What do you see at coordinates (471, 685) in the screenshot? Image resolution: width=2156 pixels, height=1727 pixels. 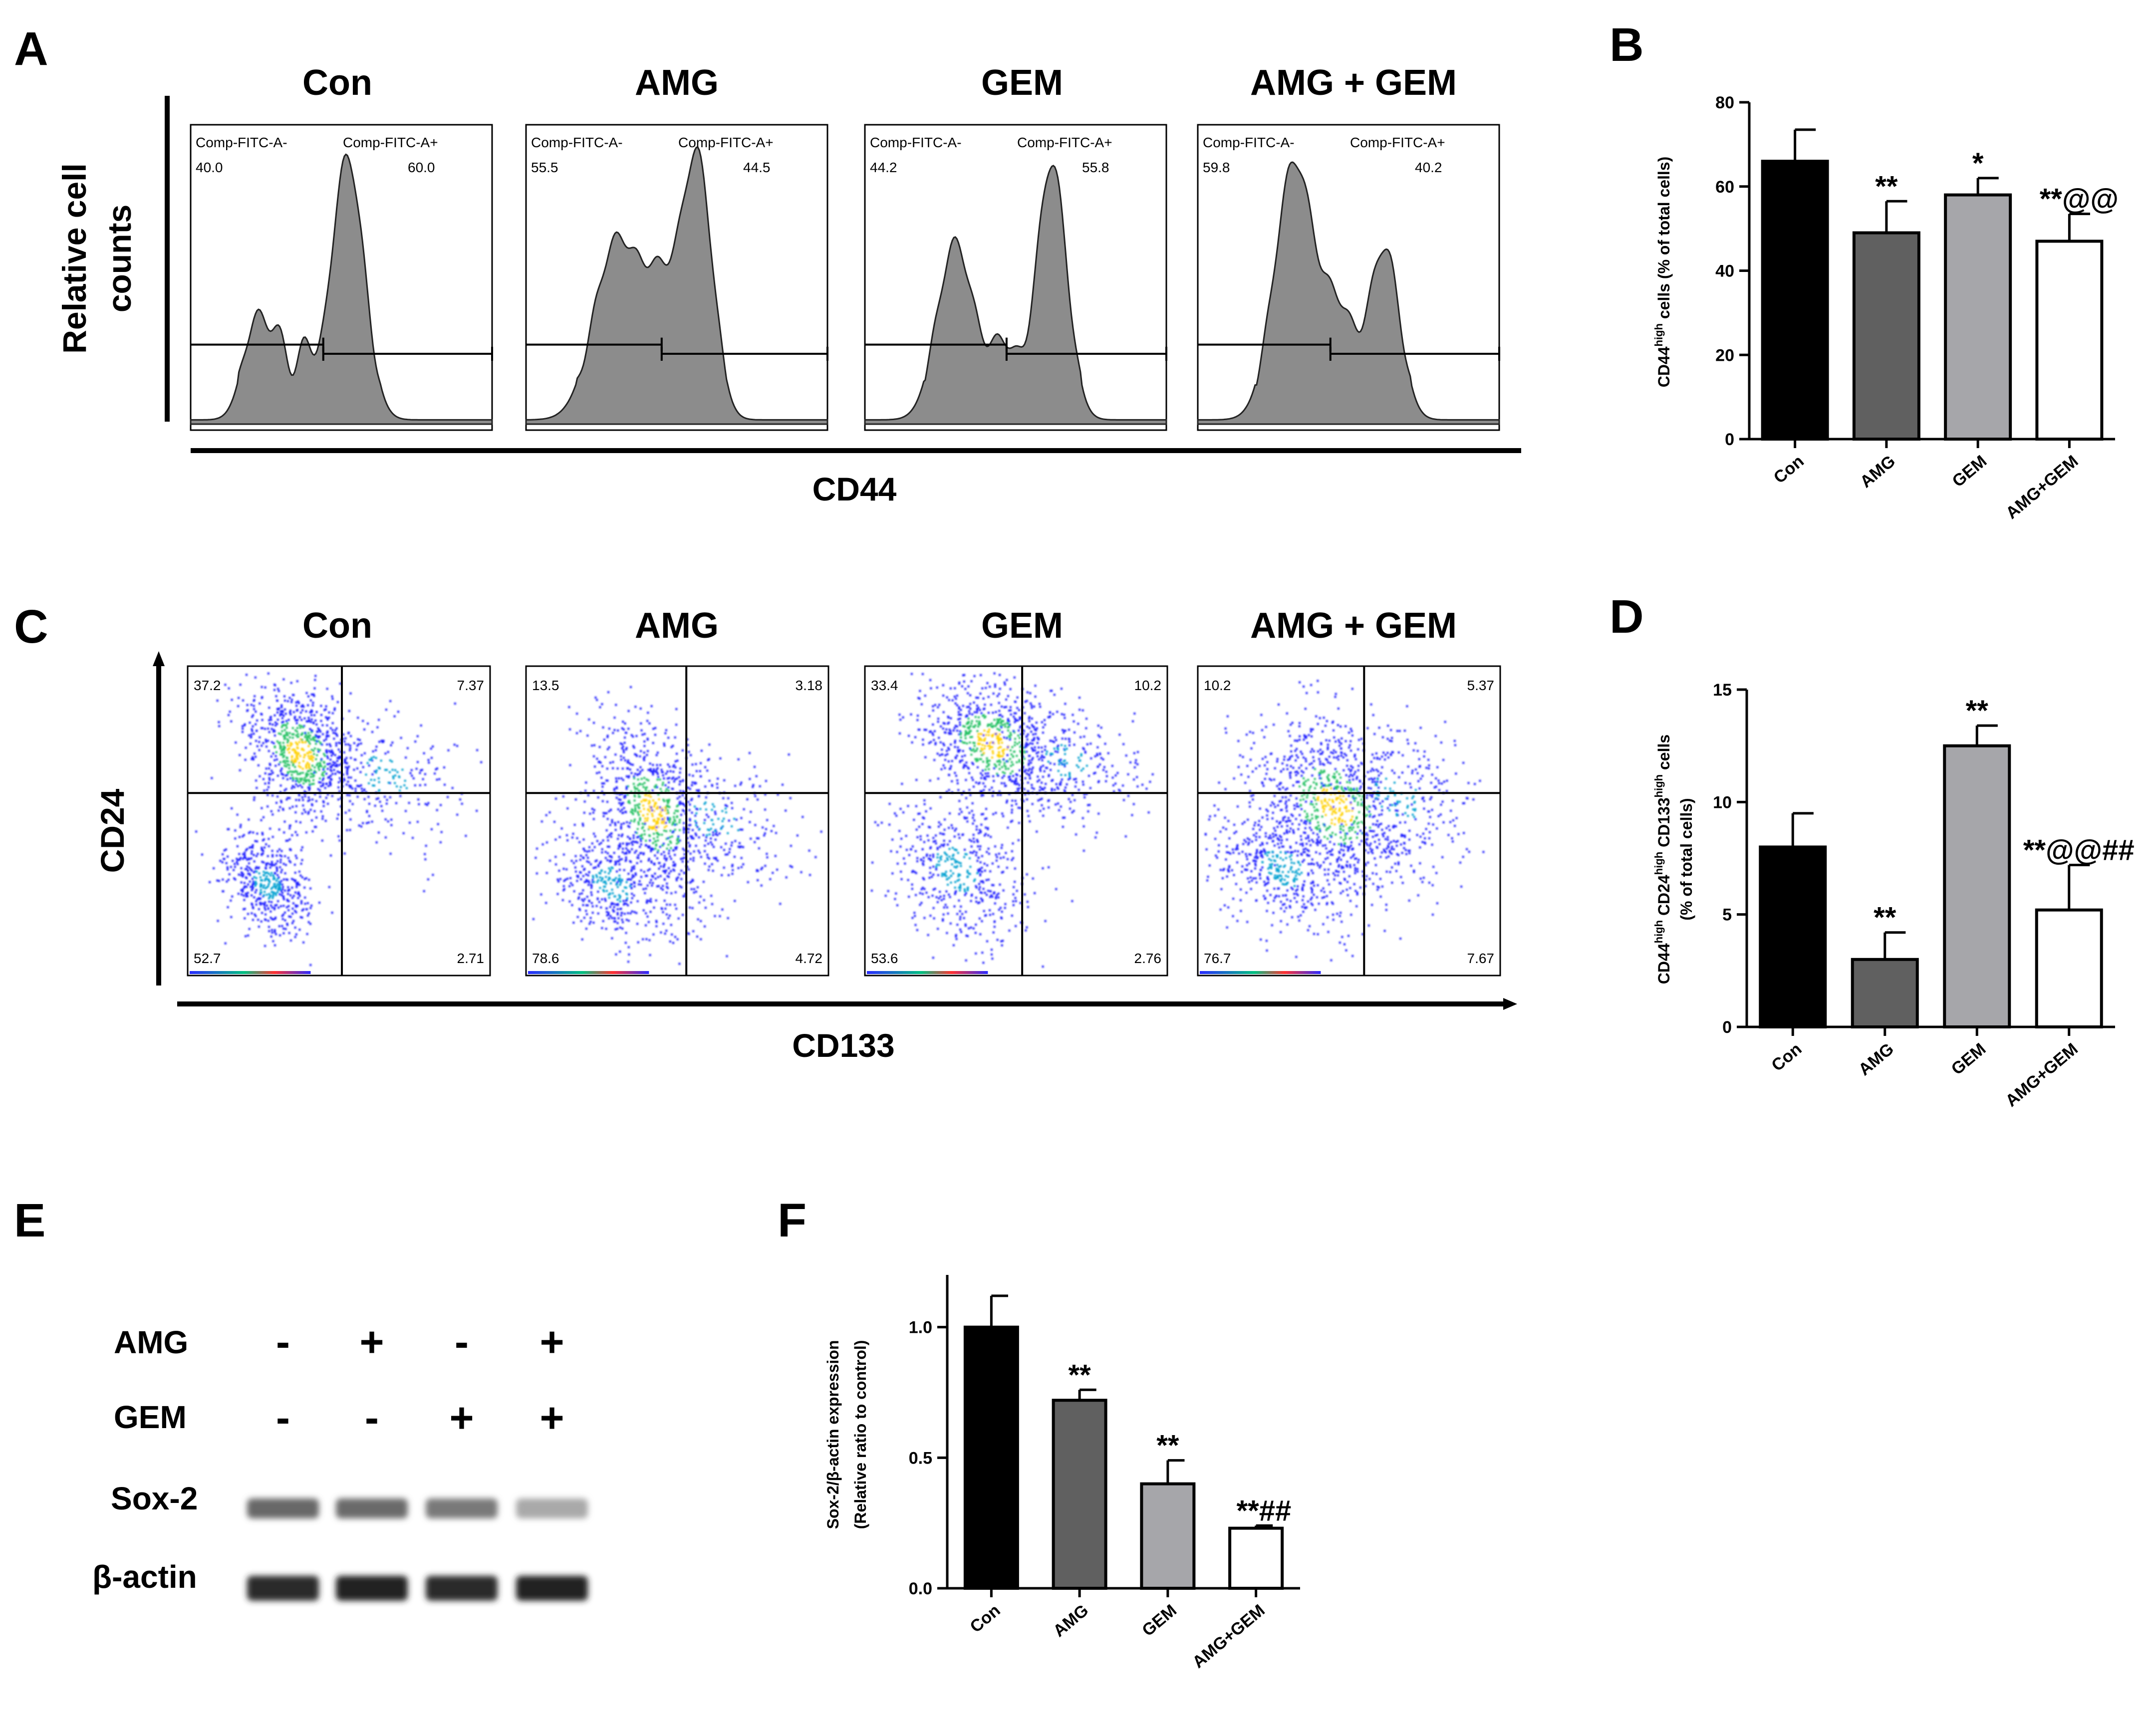 I see `quadrant-upper-right-value: 7.37` at bounding box center [471, 685].